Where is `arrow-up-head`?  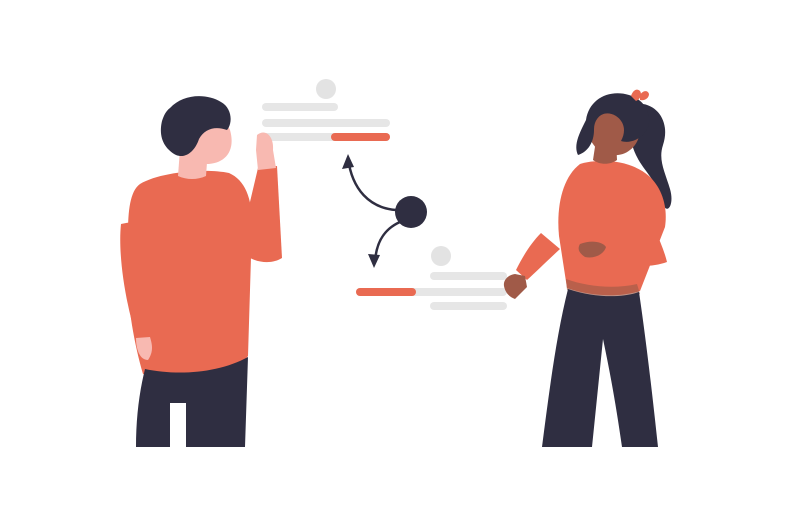 arrow-up-head is located at coordinates (348, 161).